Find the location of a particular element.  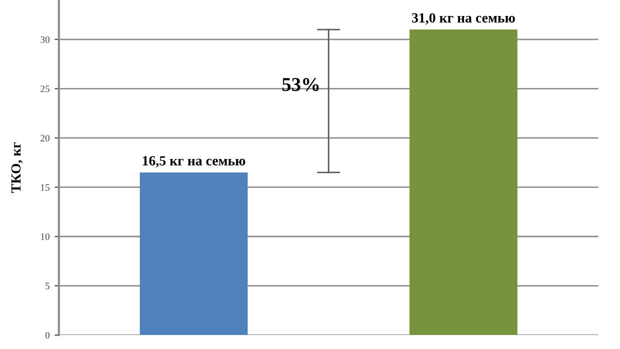

y-tick-label: 5 is located at coordinates (48, 286).